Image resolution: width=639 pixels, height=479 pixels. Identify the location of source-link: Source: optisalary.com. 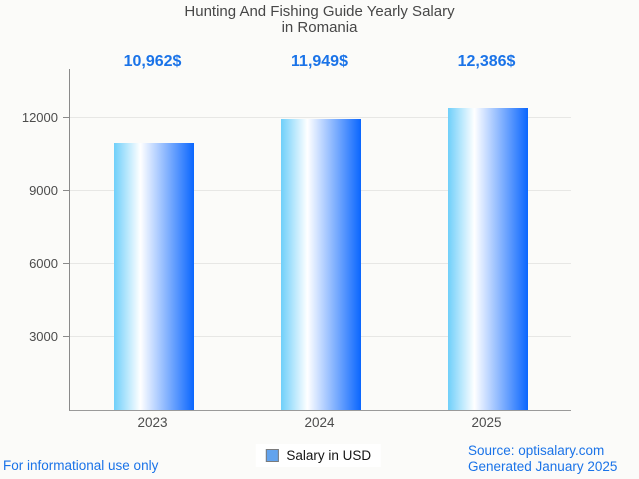
(536, 450).